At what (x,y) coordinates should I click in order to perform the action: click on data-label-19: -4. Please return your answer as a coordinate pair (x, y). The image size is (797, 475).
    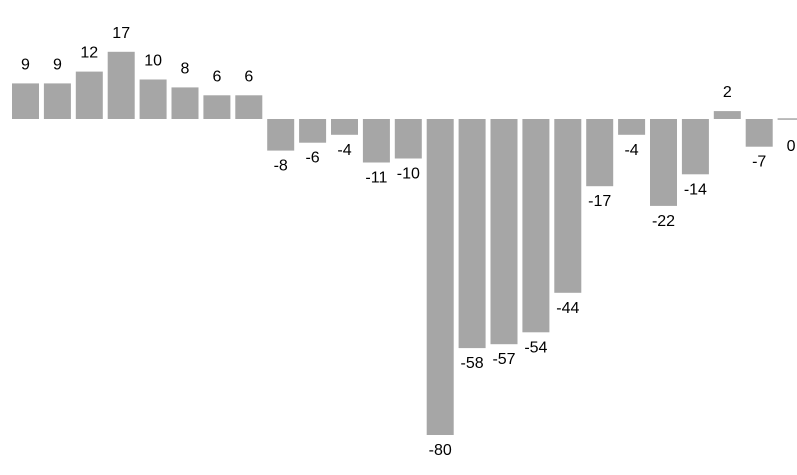
    Looking at the image, I should click on (631, 150).